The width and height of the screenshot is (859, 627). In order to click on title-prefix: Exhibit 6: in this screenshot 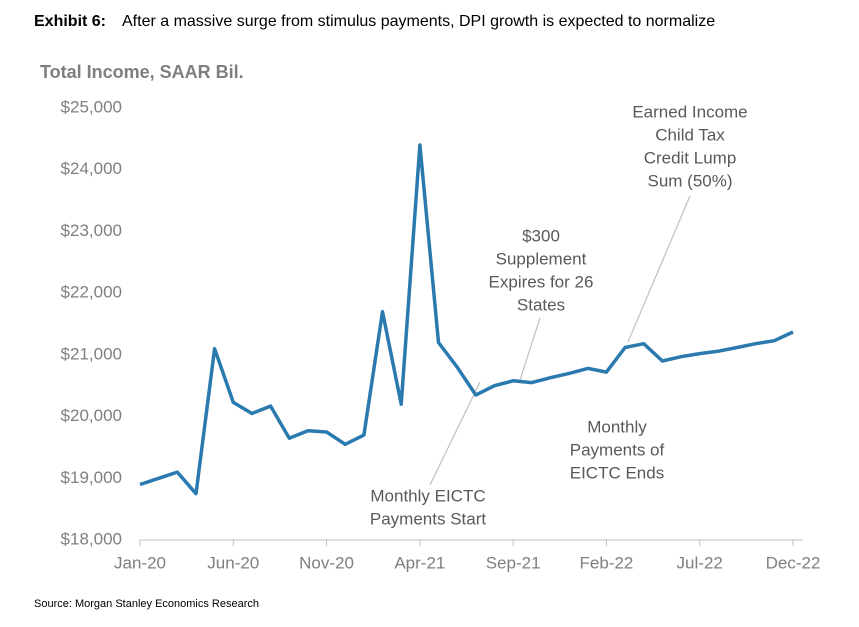, I will do `click(70, 21)`.